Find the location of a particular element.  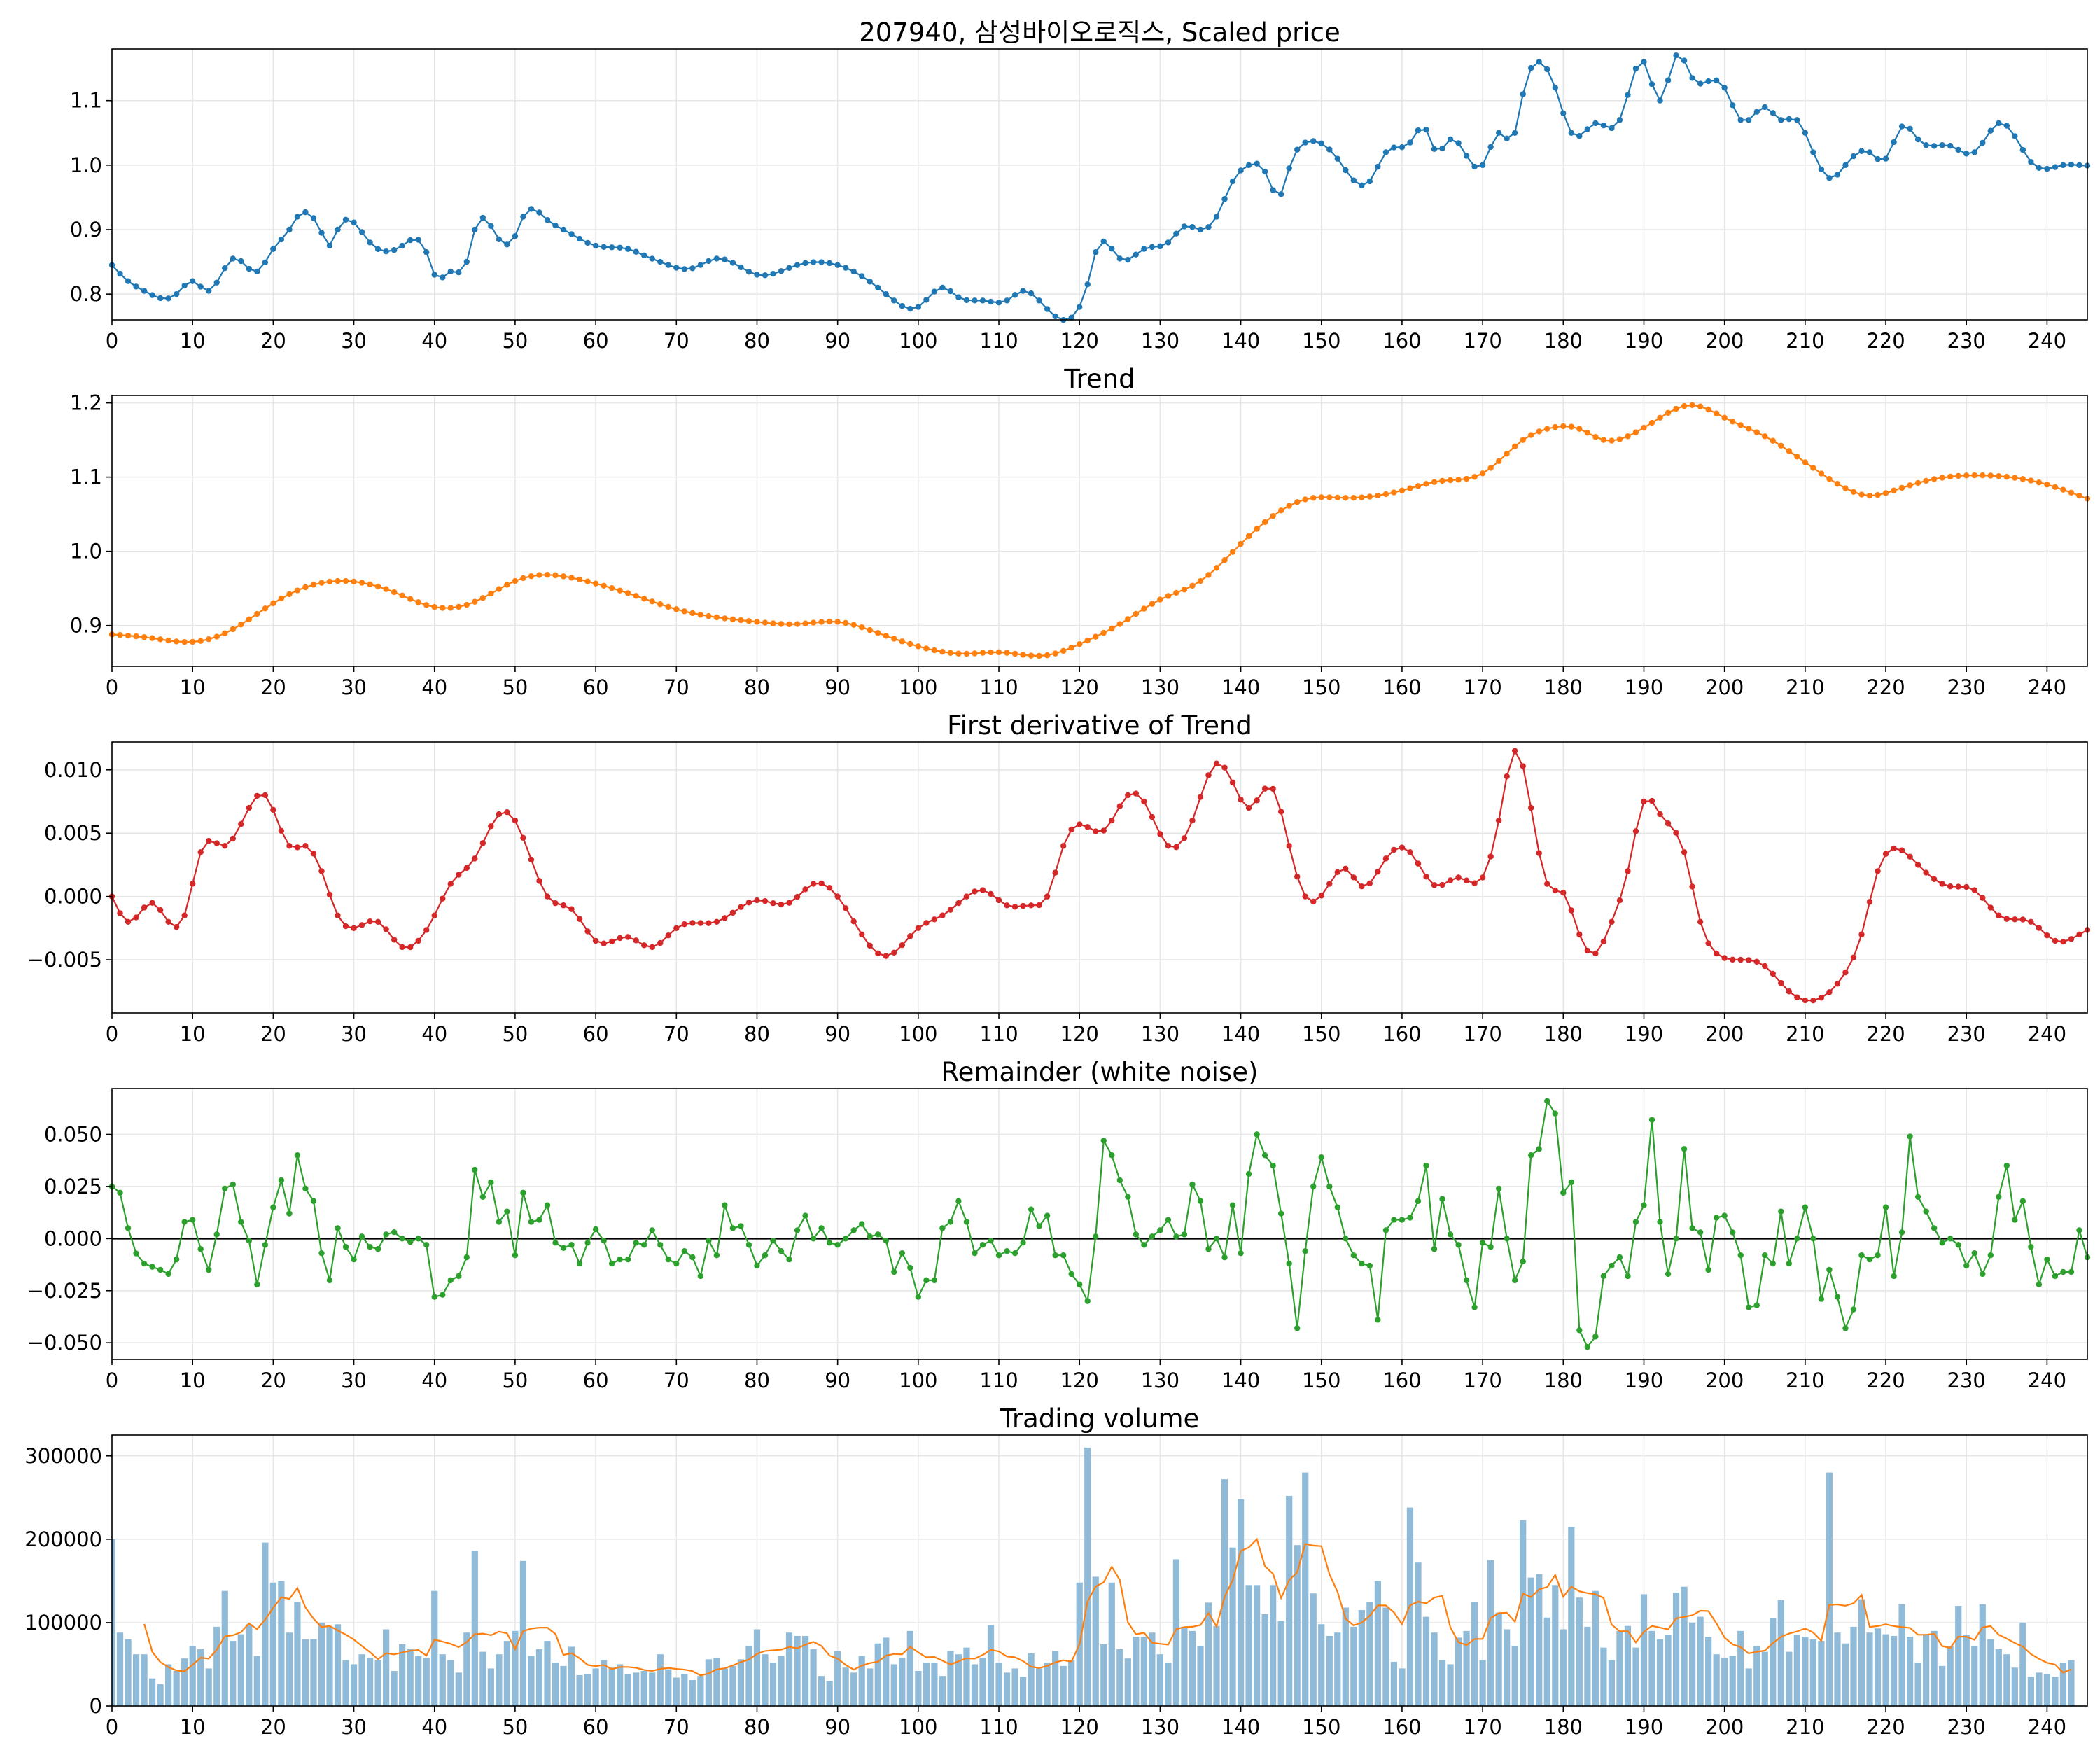

x-tick-label: 150 is located at coordinates (1321, 1727).